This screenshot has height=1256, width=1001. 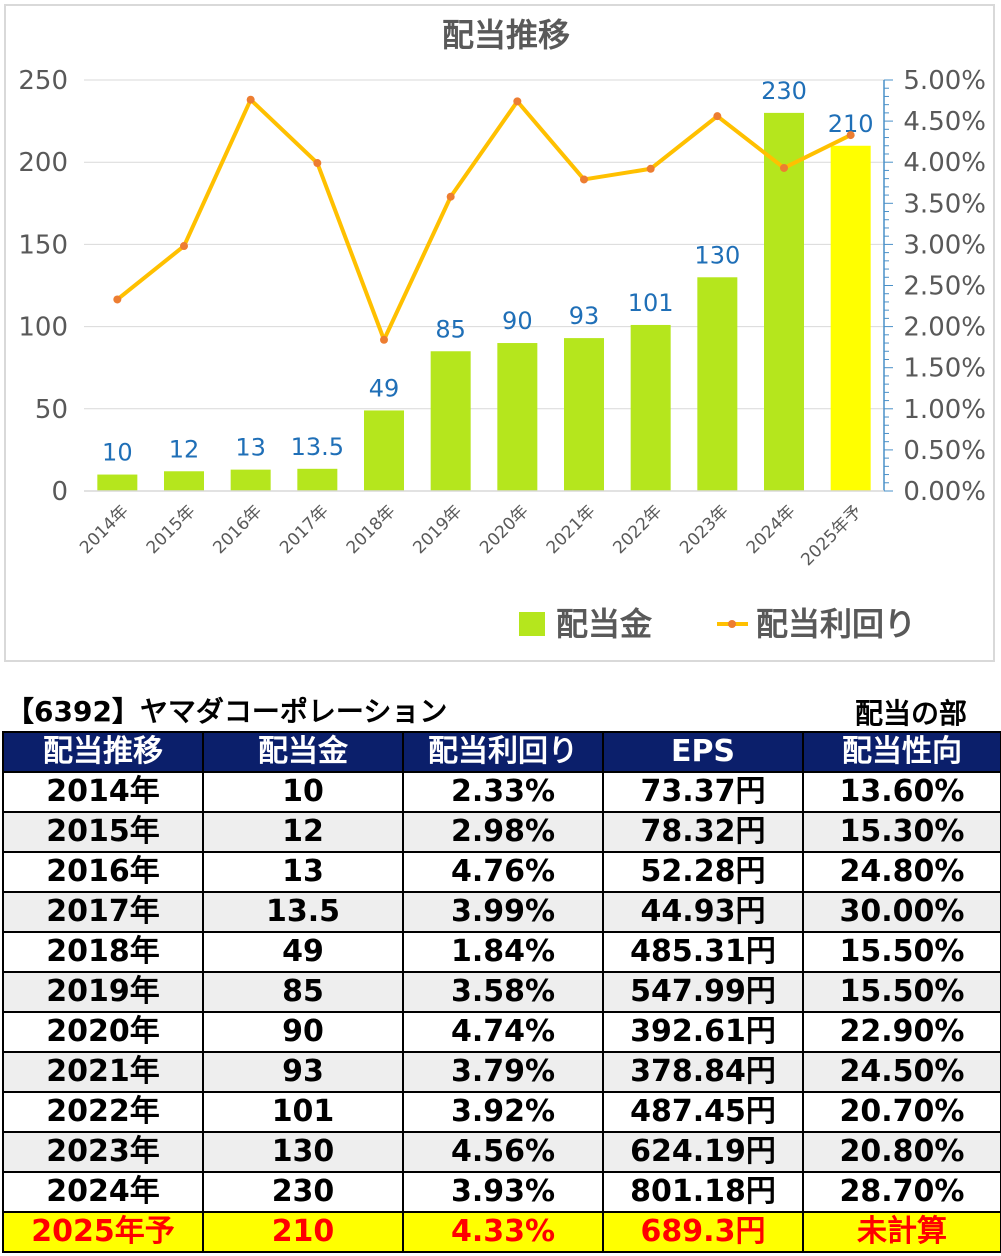 I want to click on chart-title: 配当推移, so click(x=506, y=35).